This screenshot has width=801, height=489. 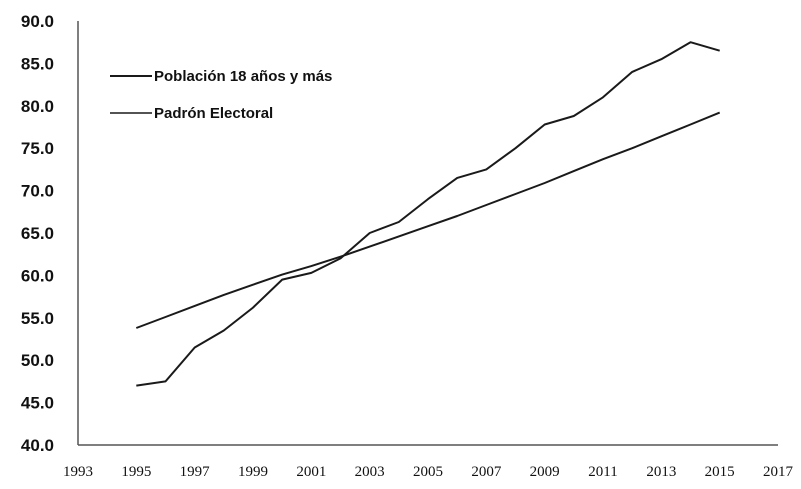 What do you see at coordinates (195, 472) in the screenshot?
I see `x-tick-label: 1997` at bounding box center [195, 472].